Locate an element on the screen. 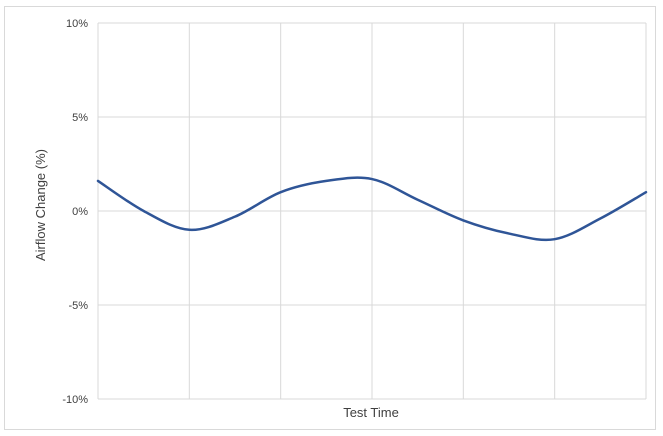  series-layer is located at coordinates (372, 209).